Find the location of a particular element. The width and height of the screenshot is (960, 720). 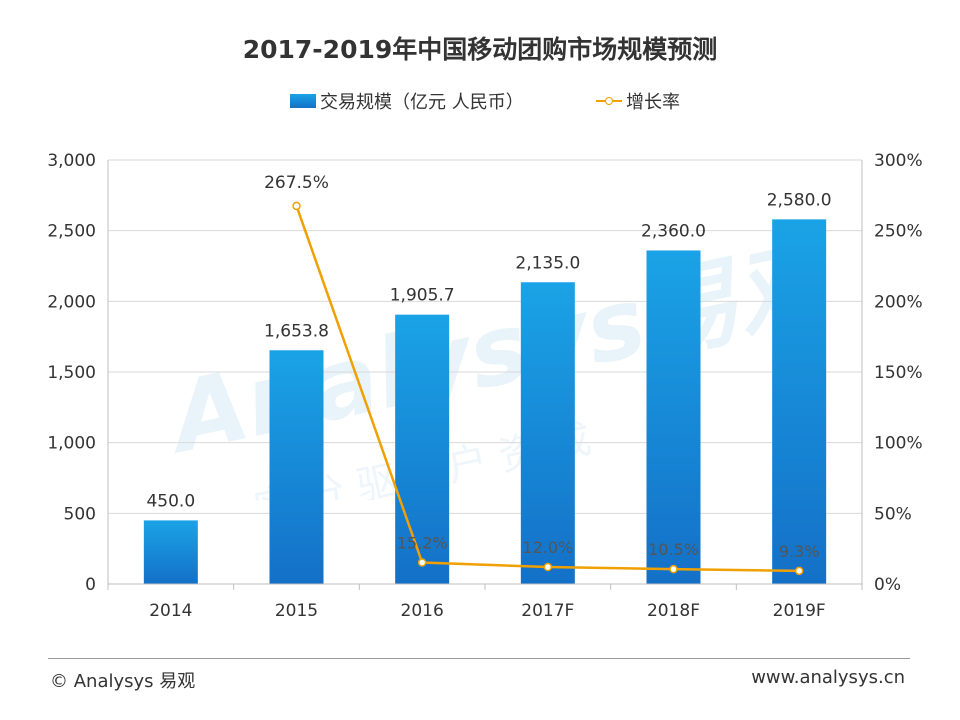

legend-line-swatch is located at coordinates (609, 101).